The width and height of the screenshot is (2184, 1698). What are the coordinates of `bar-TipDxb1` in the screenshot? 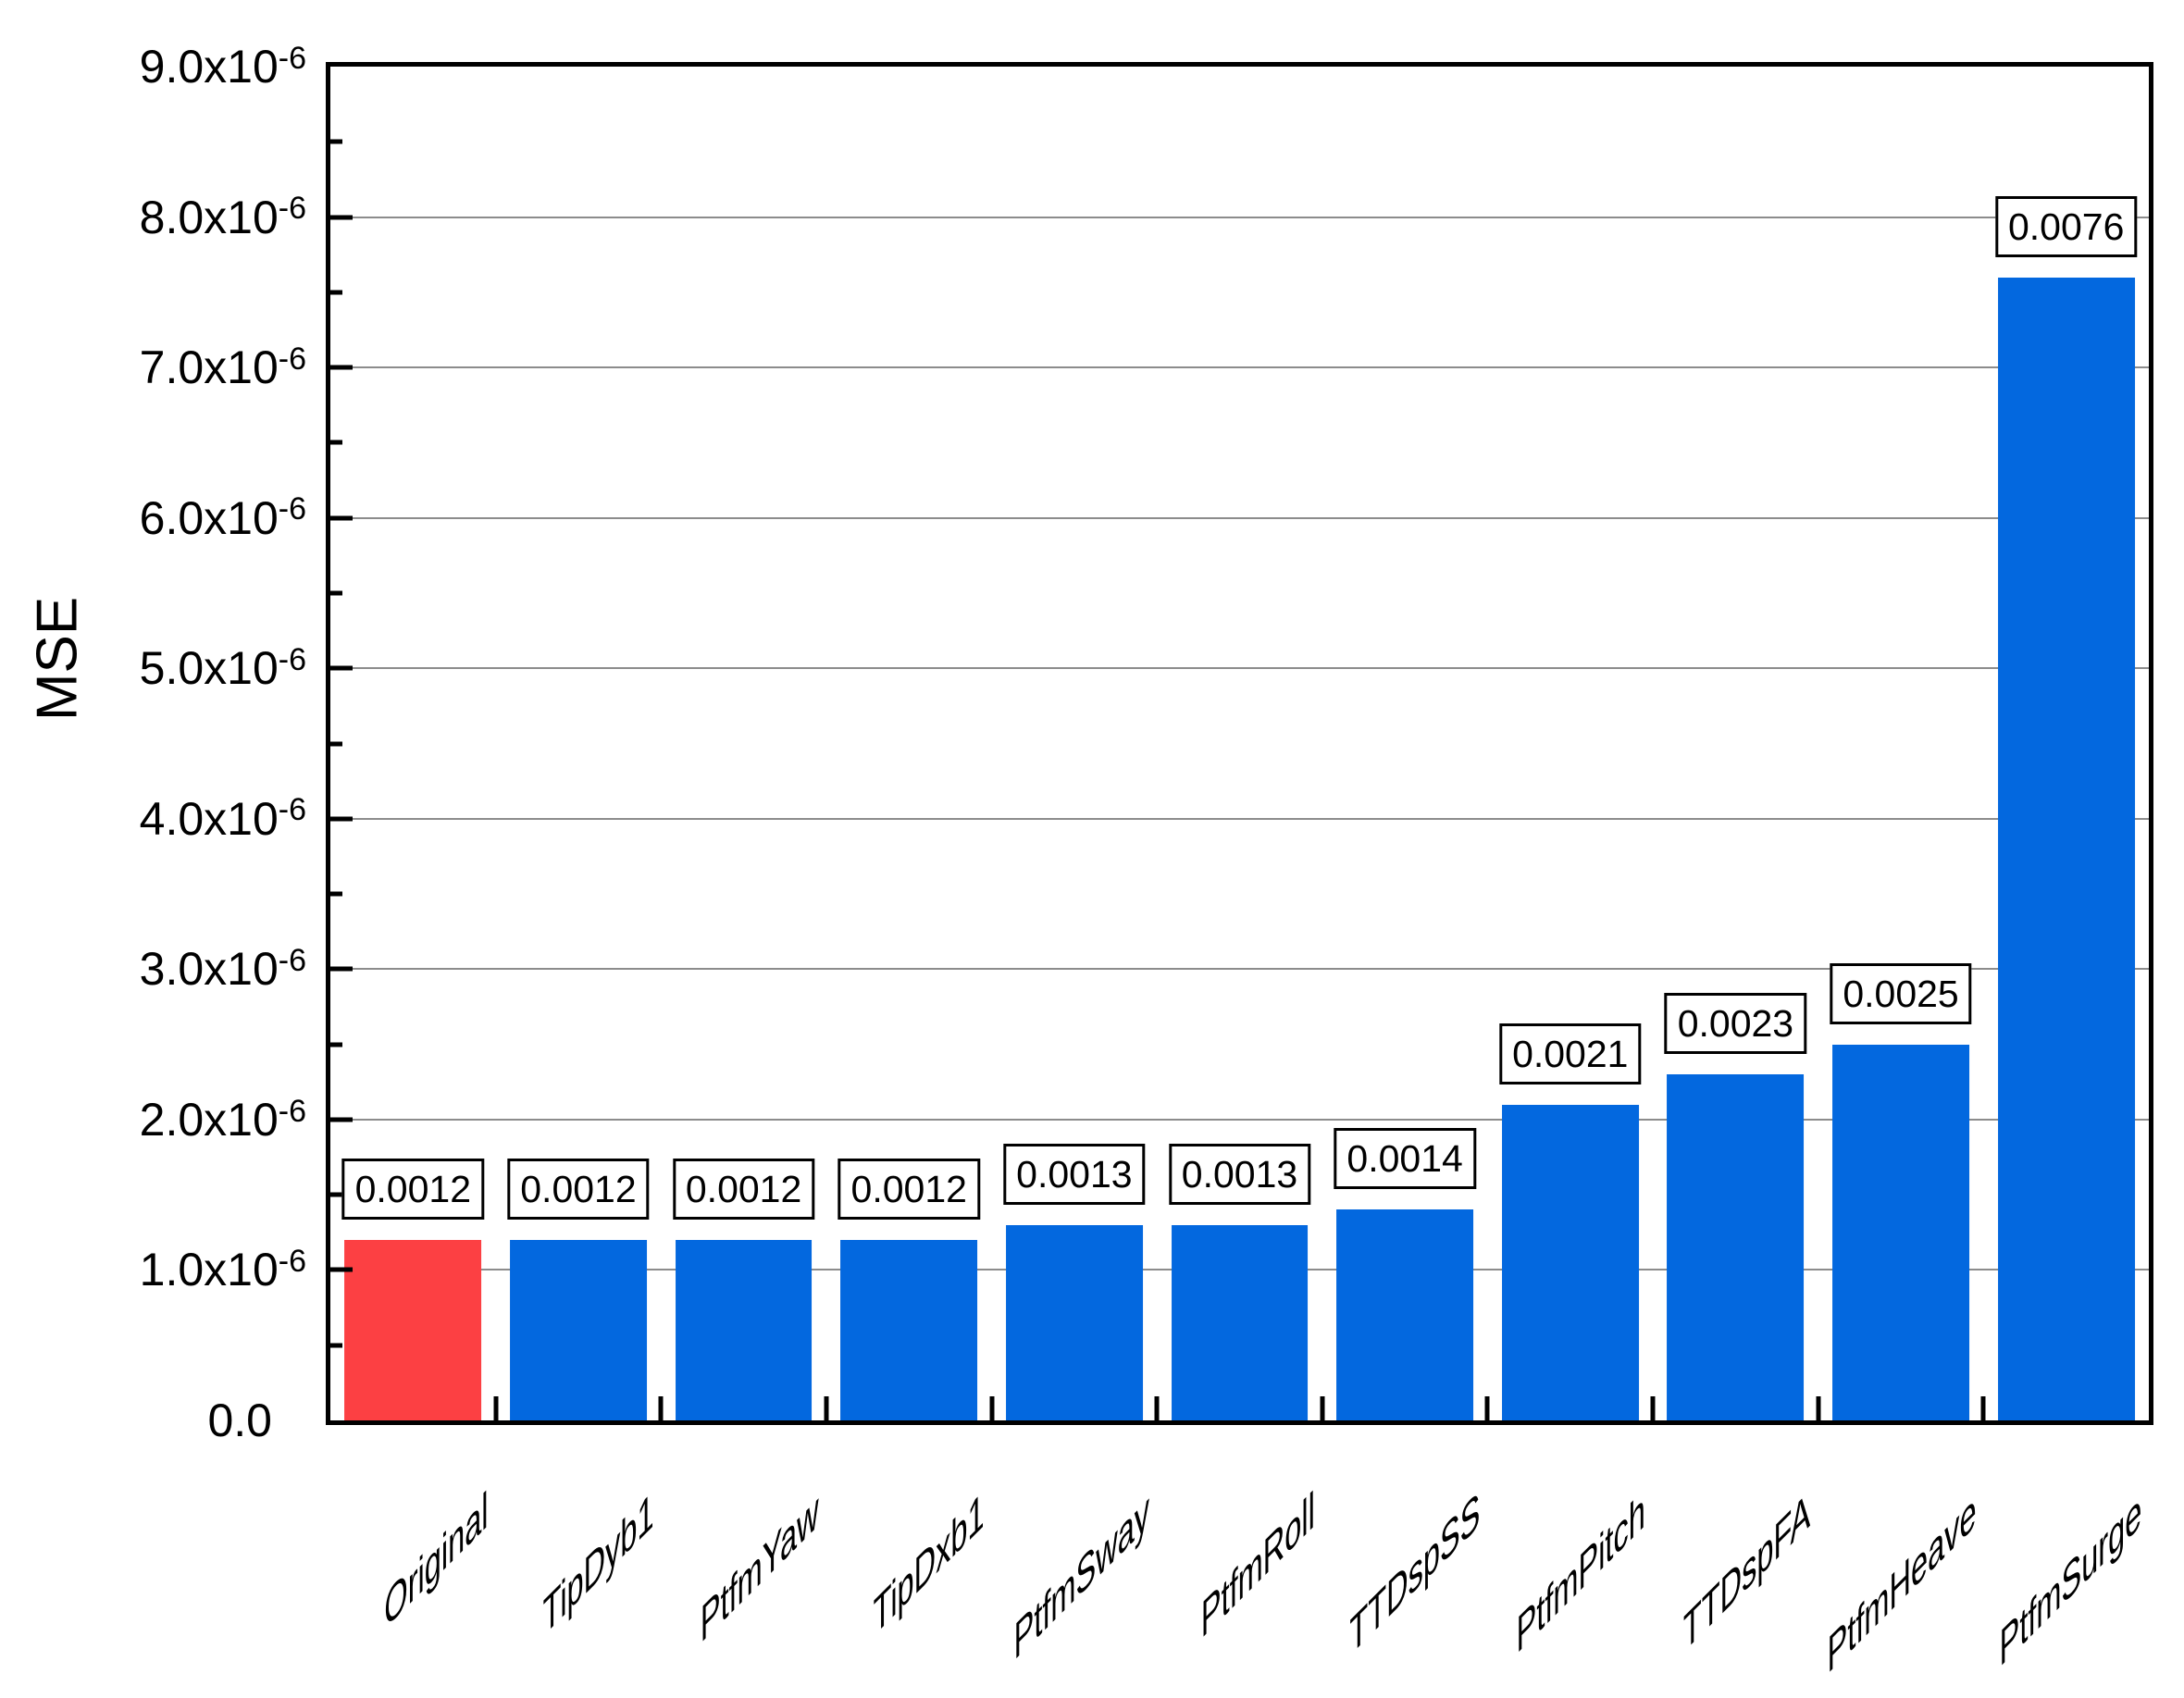 It's located at (909, 1329).